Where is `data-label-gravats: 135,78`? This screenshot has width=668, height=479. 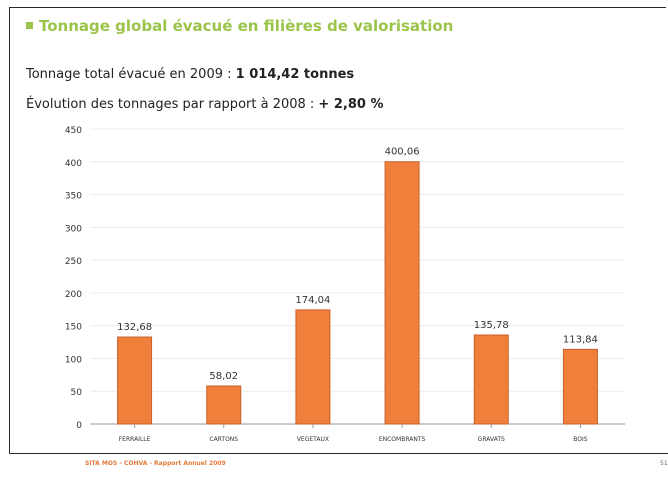 data-label-gravats: 135,78 is located at coordinates (491, 325).